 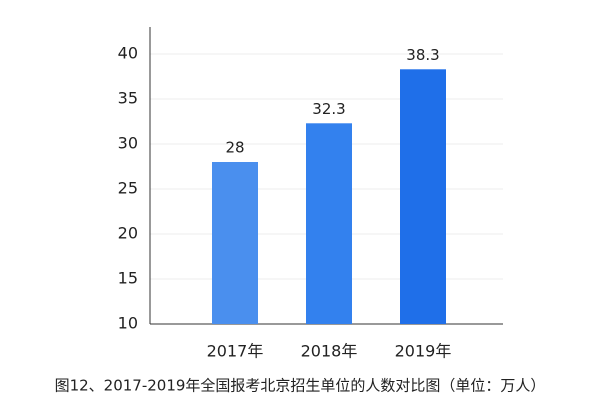 I want to click on x-tick-label: 2017年, so click(x=235, y=351).